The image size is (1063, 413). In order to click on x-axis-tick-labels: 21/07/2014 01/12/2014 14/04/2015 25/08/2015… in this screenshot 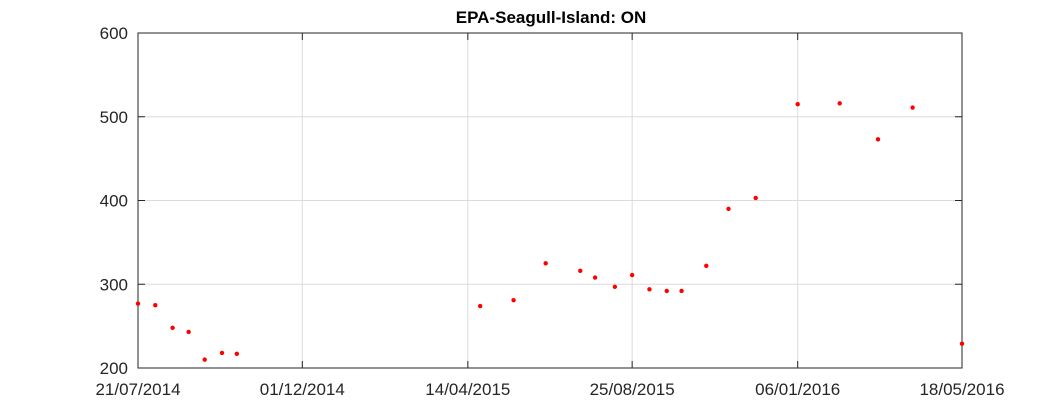, I will do `click(549, 389)`.